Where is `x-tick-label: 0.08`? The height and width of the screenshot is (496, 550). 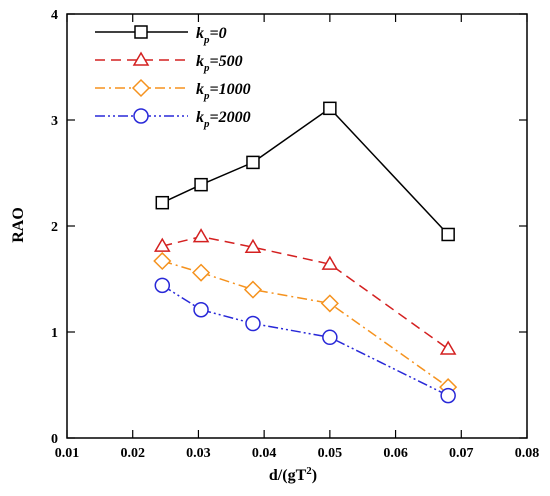
x-tick-label: 0.08 is located at coordinates (527, 453).